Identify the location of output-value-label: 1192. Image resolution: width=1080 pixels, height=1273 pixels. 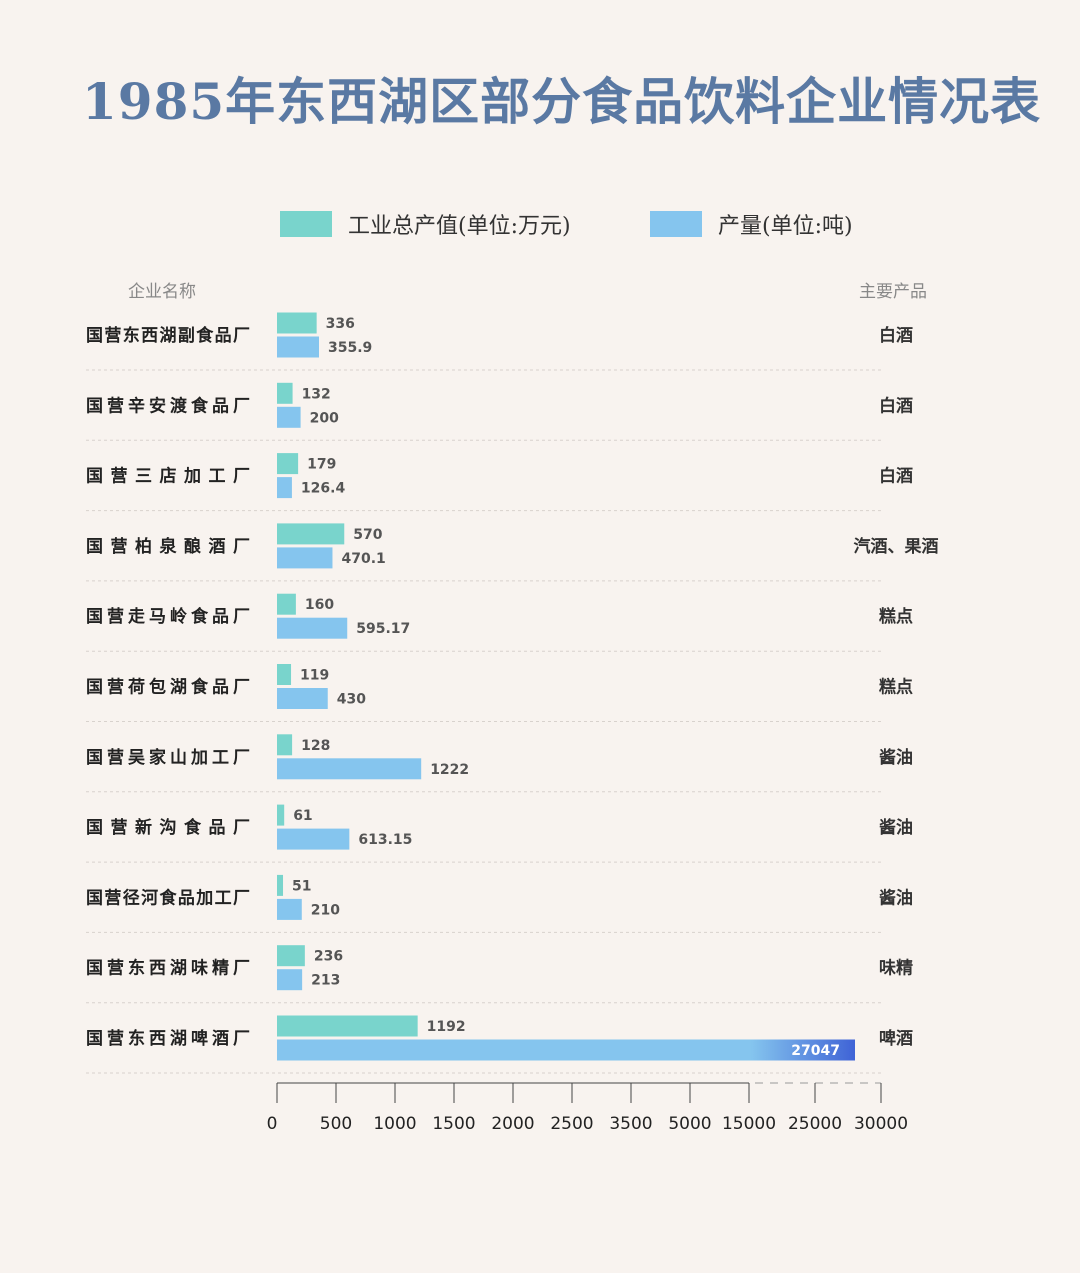
(446, 1027).